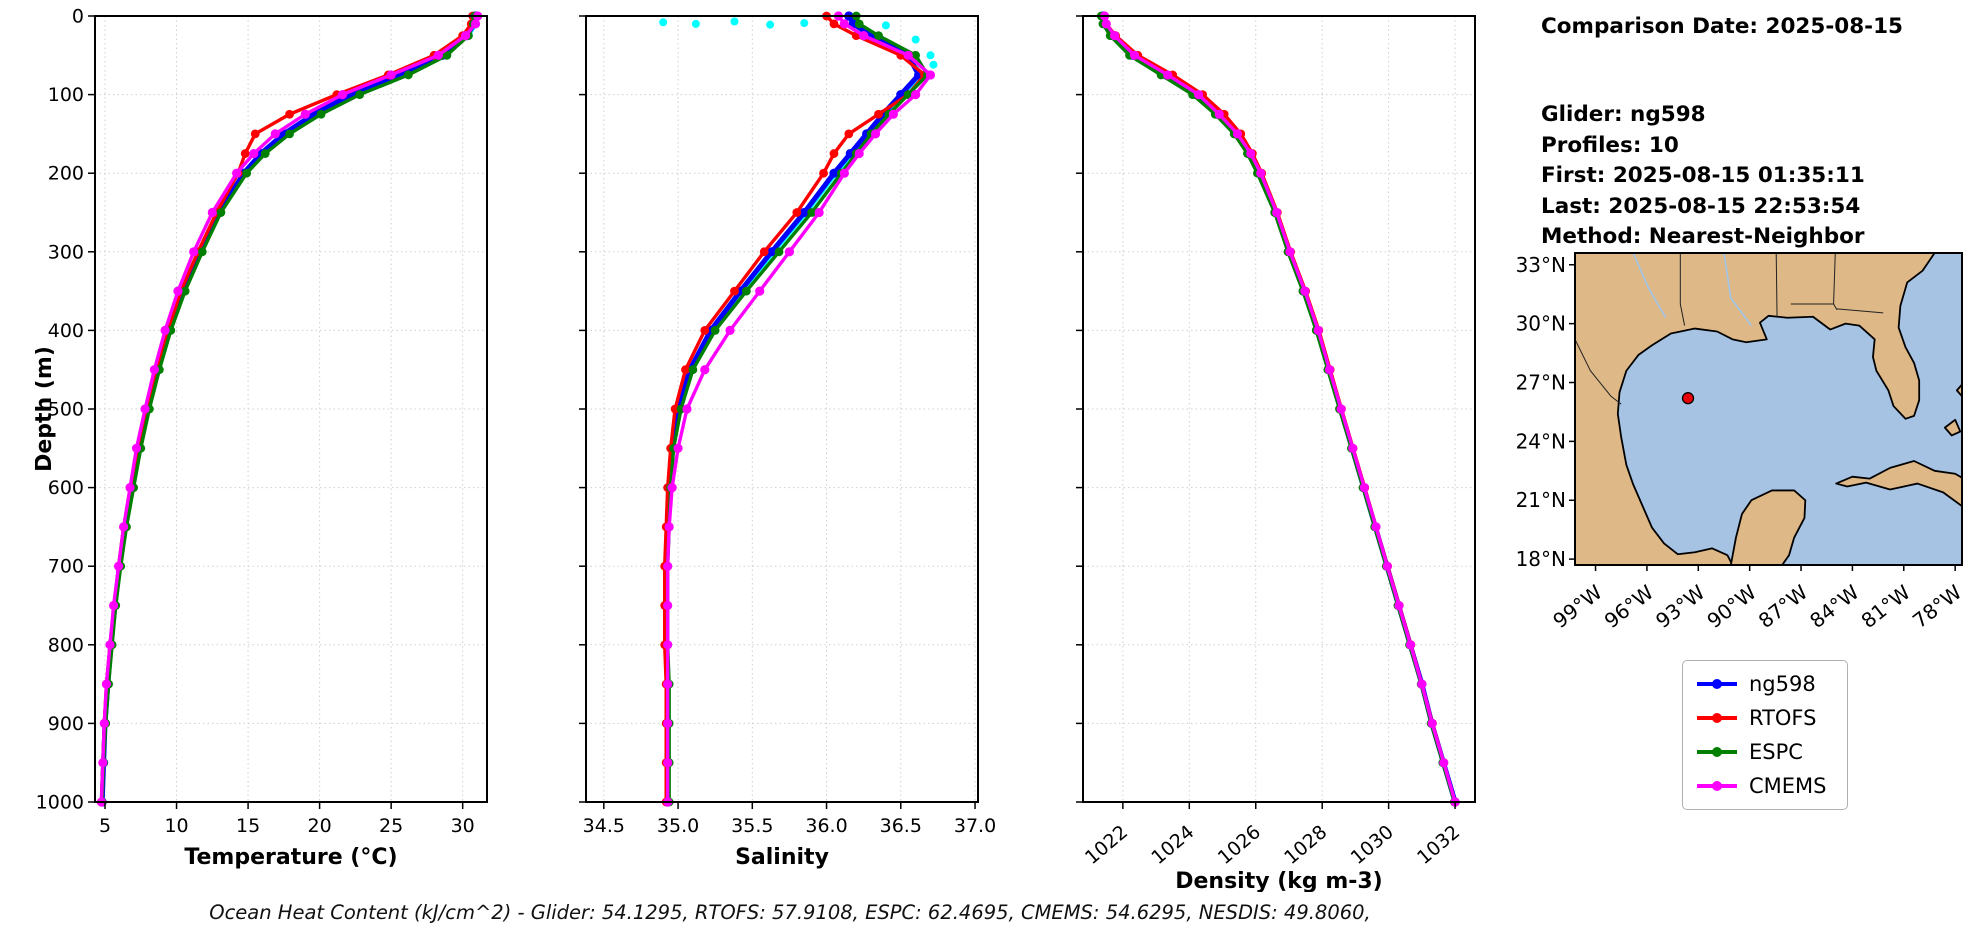 The height and width of the screenshot is (934, 1987). I want to click on method-text: Method: Nearest-Neighbor, so click(1703, 236).